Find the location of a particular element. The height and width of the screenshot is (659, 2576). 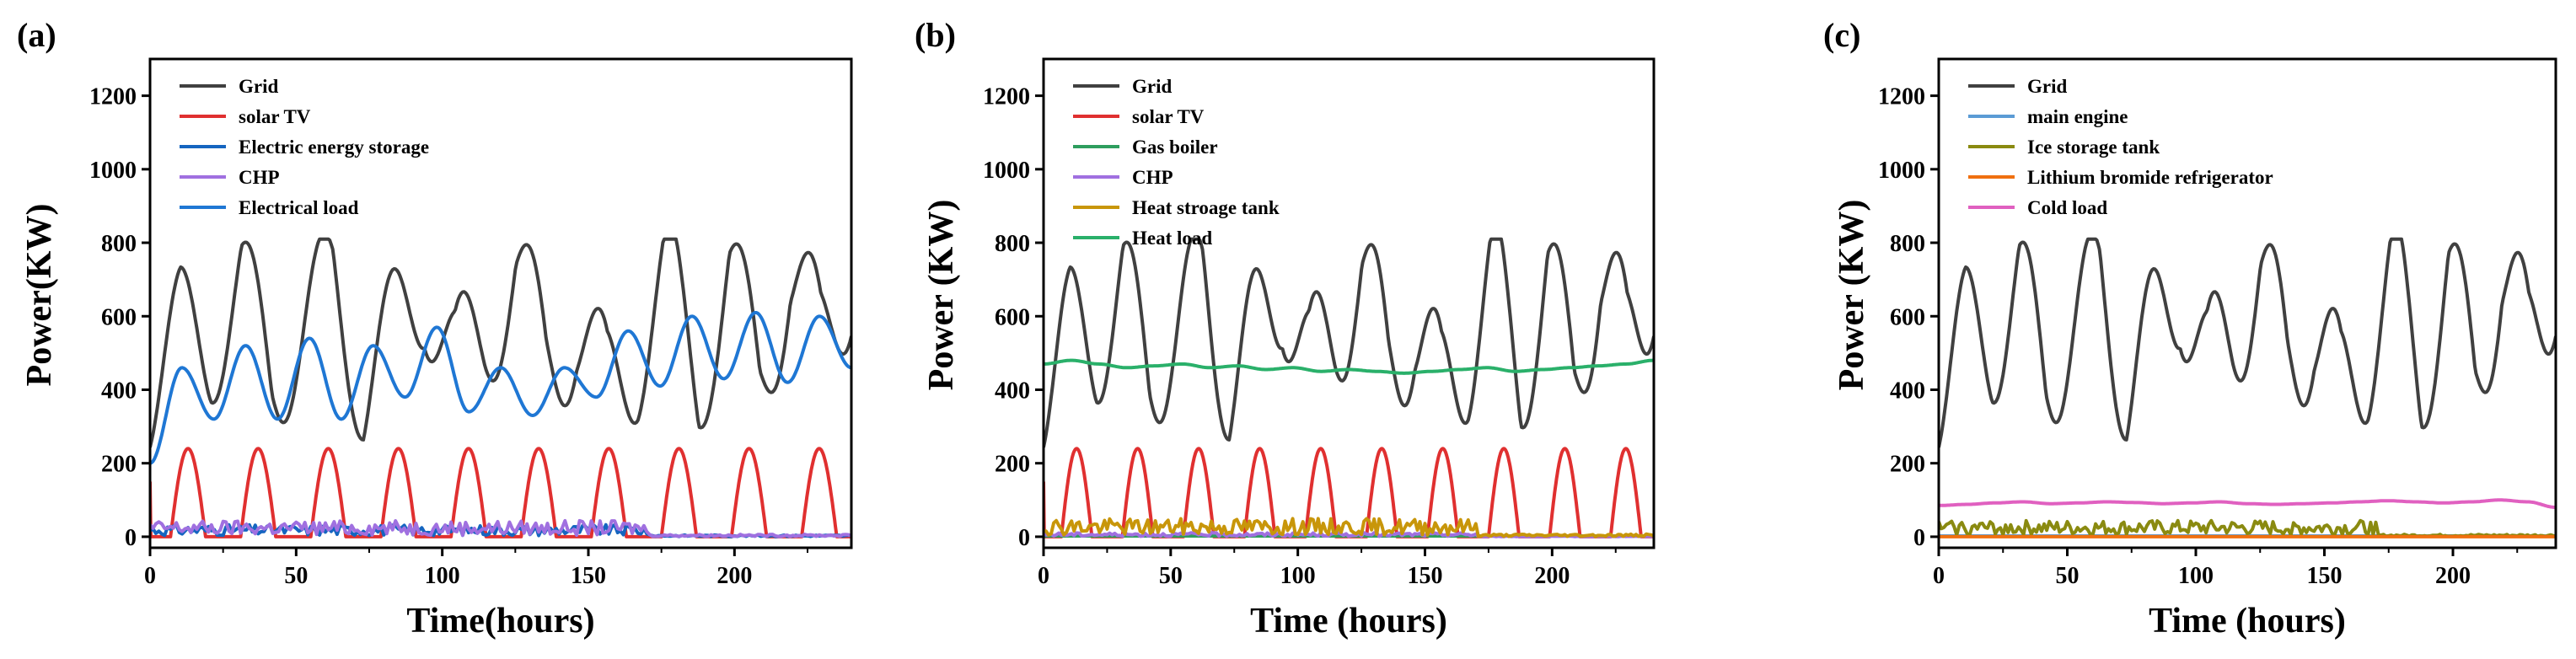

y-axis-title: Power(KW) is located at coordinates (39, 295).